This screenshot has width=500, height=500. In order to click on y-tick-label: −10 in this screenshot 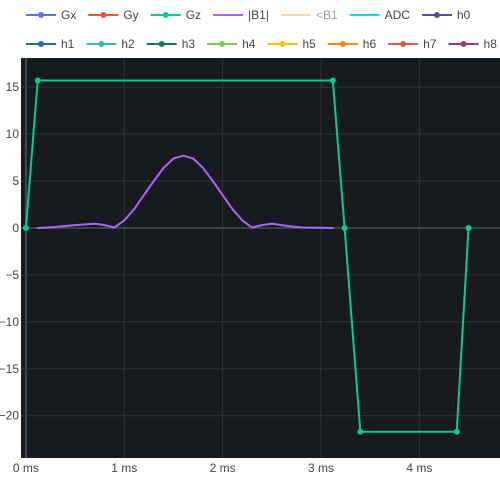, I will do `click(9, 322)`.